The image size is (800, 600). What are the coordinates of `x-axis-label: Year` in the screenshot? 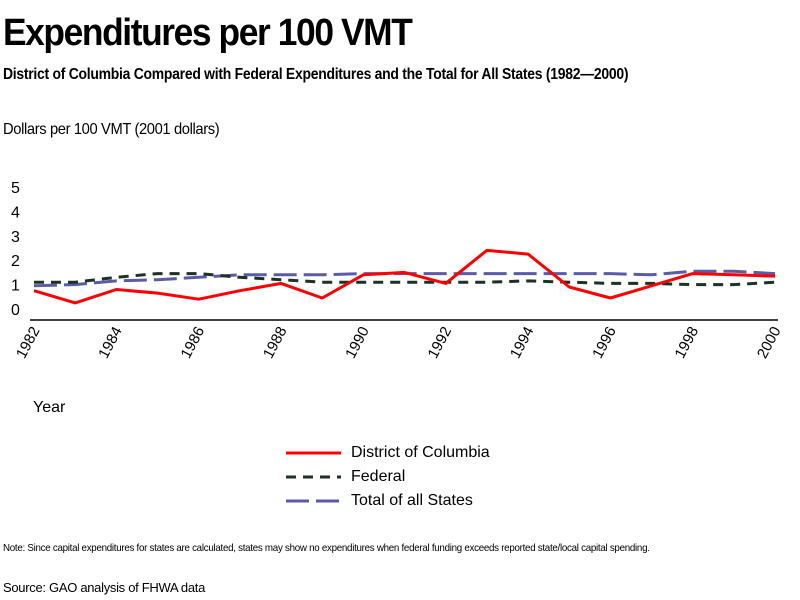 It's located at (49, 407).